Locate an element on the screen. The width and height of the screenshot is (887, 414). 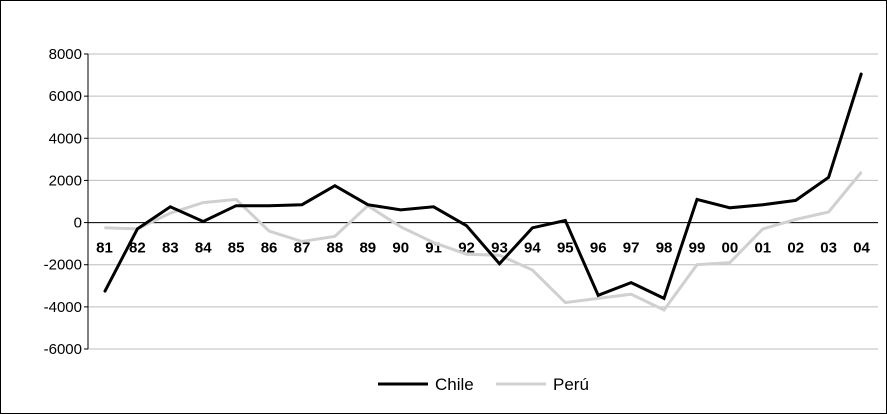
y-tick-label: 2000 is located at coordinates (65, 180).